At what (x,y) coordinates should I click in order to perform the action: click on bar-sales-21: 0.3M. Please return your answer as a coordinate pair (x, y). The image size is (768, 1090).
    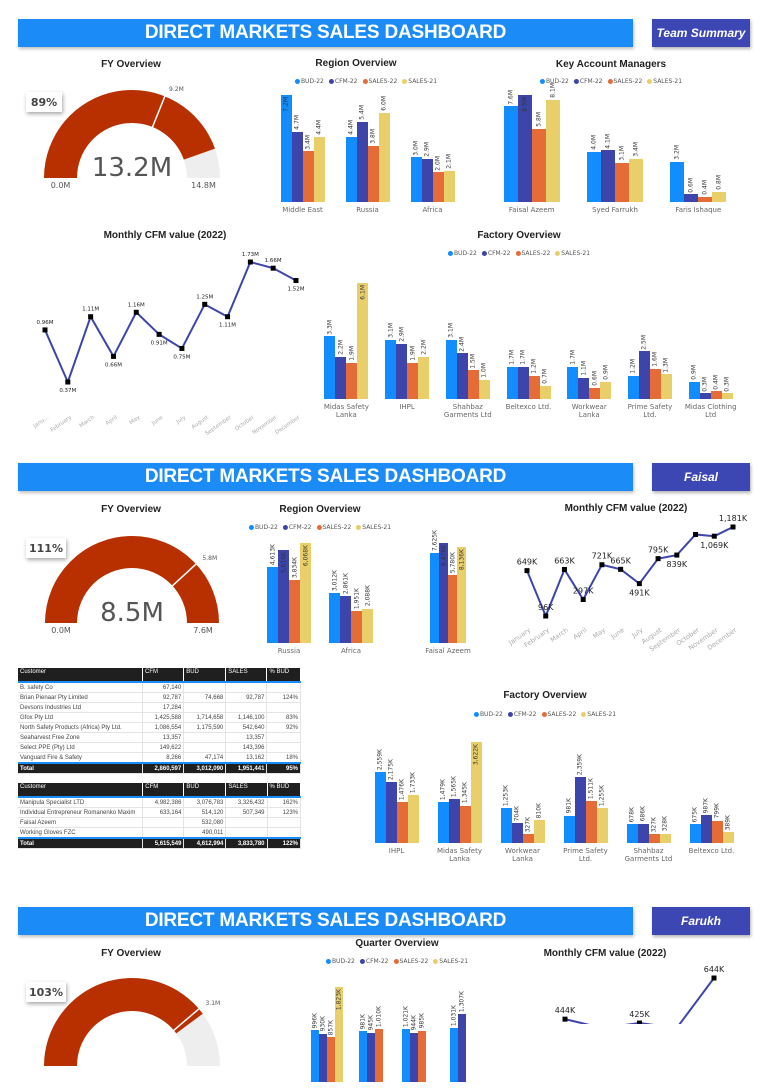
    Looking at the image, I should click on (727, 388).